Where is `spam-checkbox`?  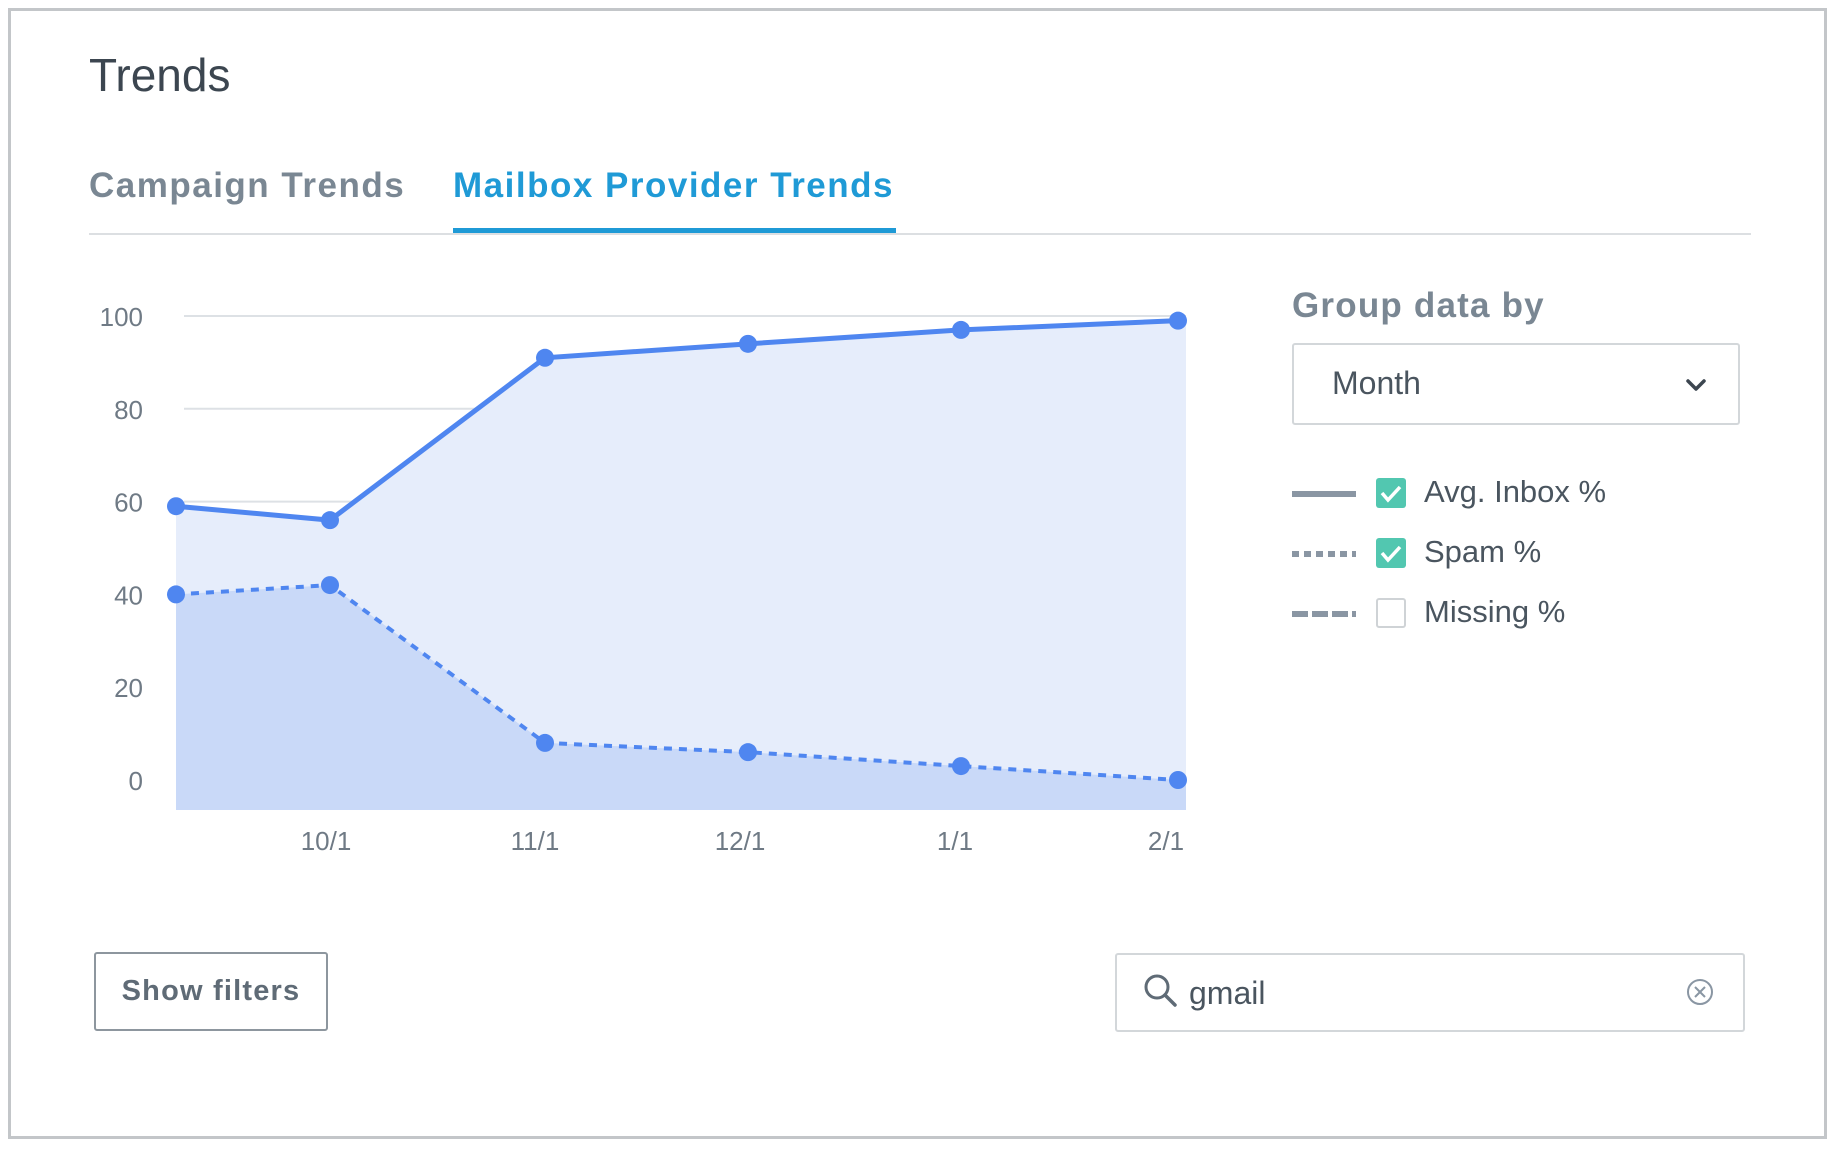 spam-checkbox is located at coordinates (1391, 553).